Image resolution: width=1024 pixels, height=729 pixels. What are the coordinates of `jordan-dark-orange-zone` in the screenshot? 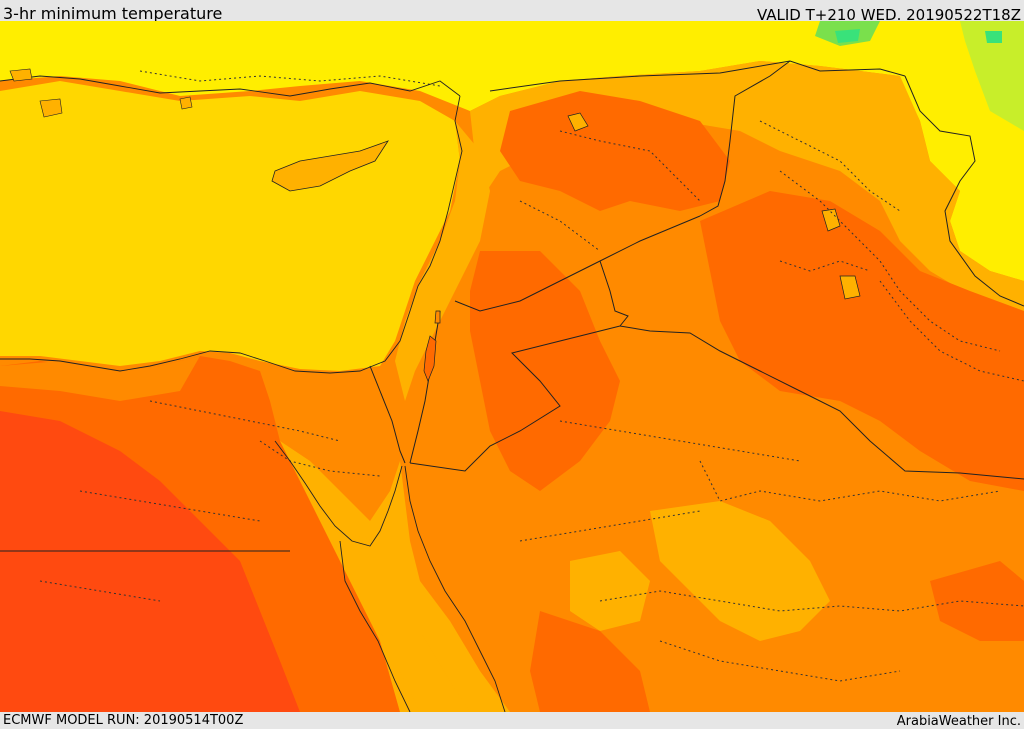 It's located at (545, 371).